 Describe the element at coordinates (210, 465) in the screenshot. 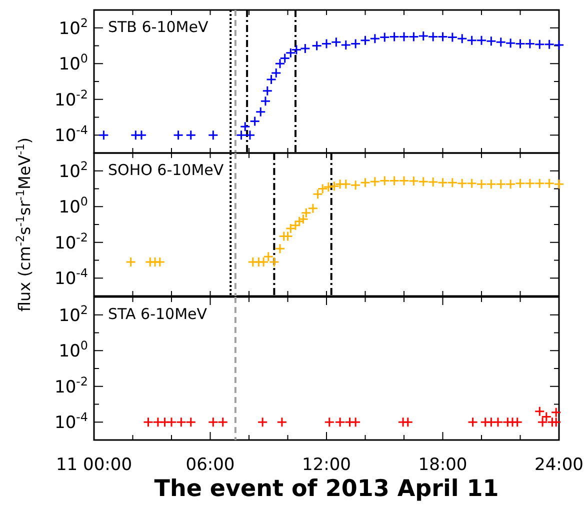

I see `x-tick-label: 06:00` at that location.